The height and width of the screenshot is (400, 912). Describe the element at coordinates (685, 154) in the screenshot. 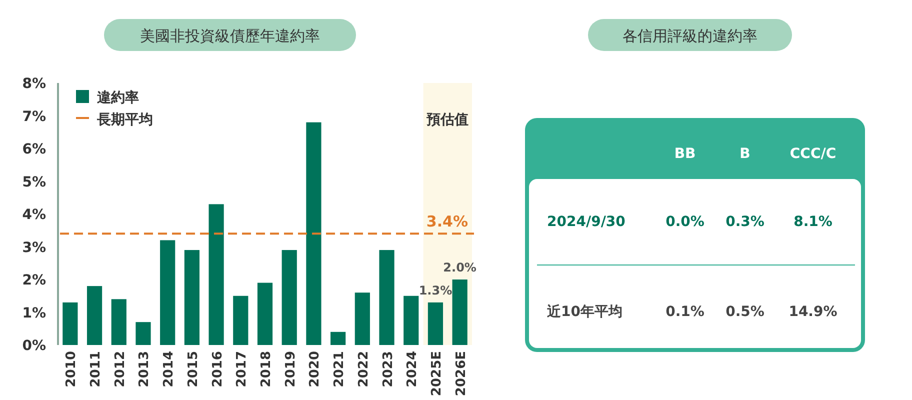

I see `category-label: BB` at that location.